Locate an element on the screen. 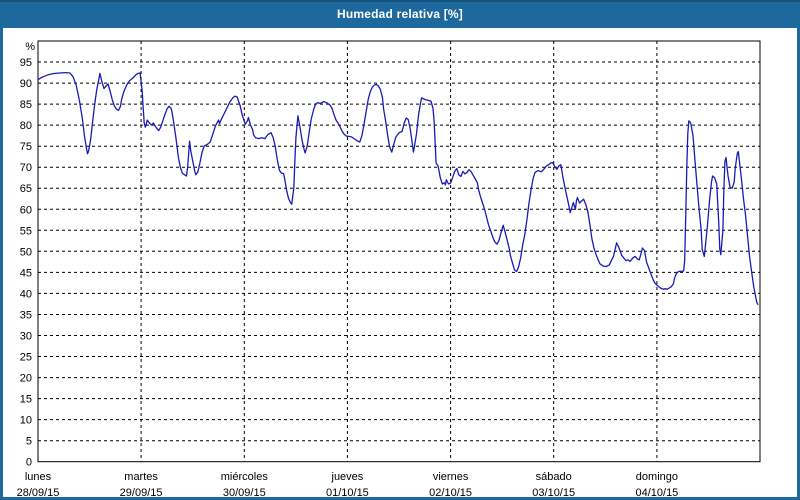 The image size is (800, 500). y-axis-tick-label: 75 is located at coordinates (26, 147).